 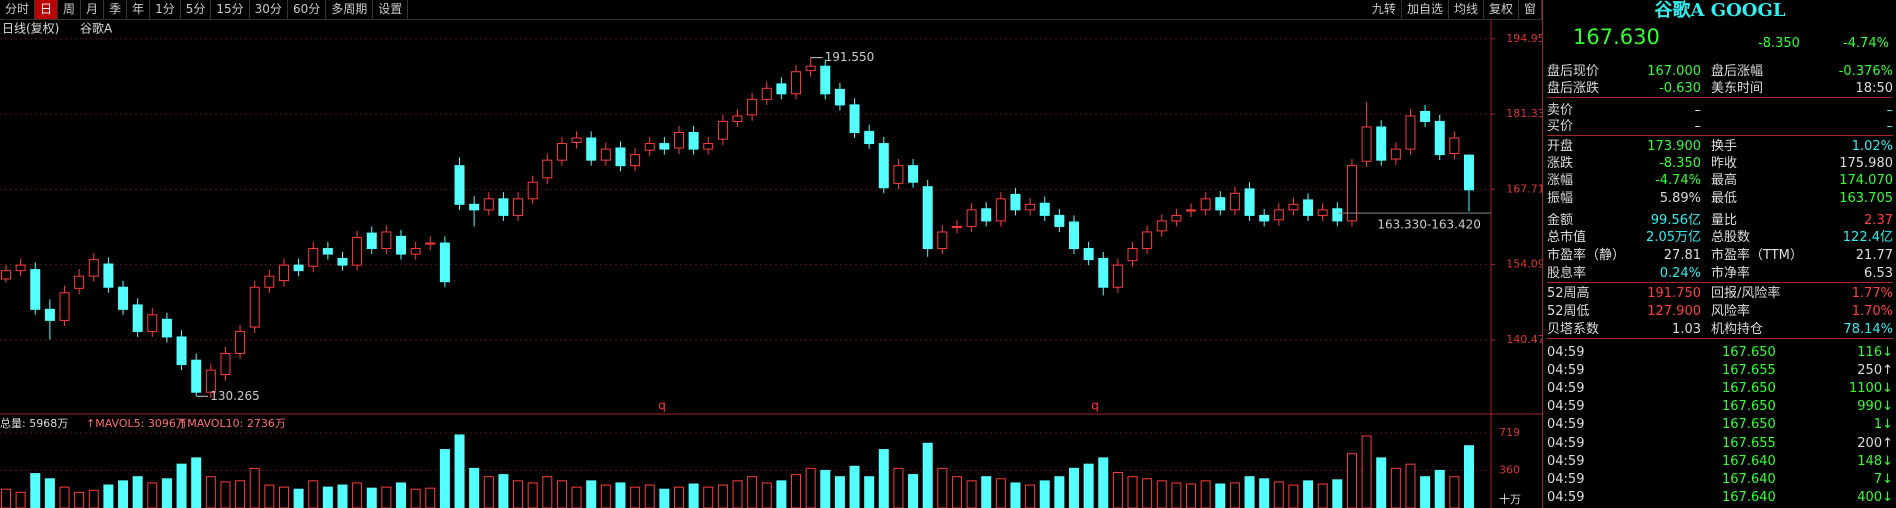 I want to click on trade-row: 04:59 167.655 200↑, so click(x=1720, y=443).